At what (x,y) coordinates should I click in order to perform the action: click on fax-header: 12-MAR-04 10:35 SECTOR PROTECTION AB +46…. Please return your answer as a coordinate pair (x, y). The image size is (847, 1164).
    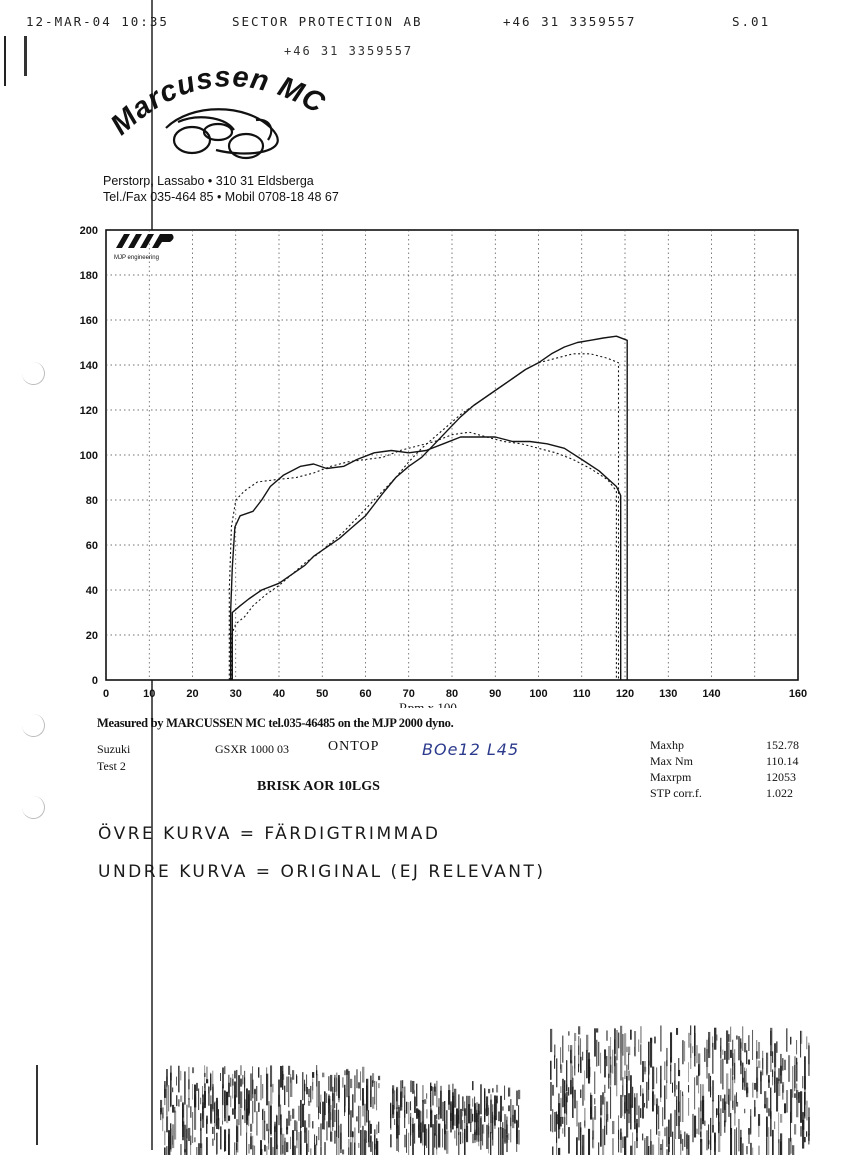
    Looking at the image, I should click on (423, 24).